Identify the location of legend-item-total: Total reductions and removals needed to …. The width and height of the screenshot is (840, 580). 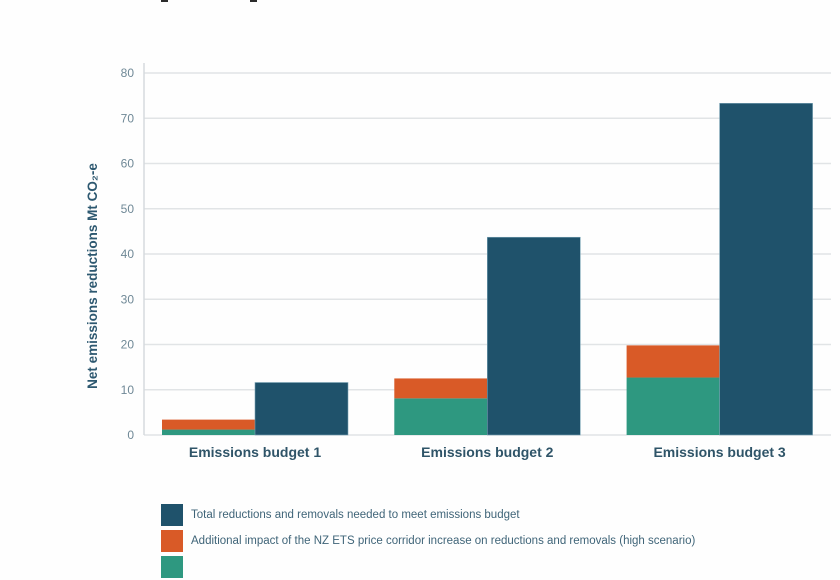
(428, 515).